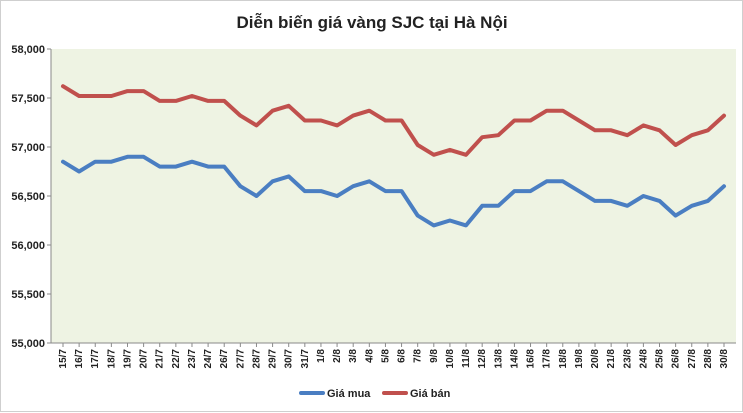 The width and height of the screenshot is (743, 413). Describe the element at coordinates (28, 197) in the screenshot. I see `y-tick-label: 56,500` at that location.